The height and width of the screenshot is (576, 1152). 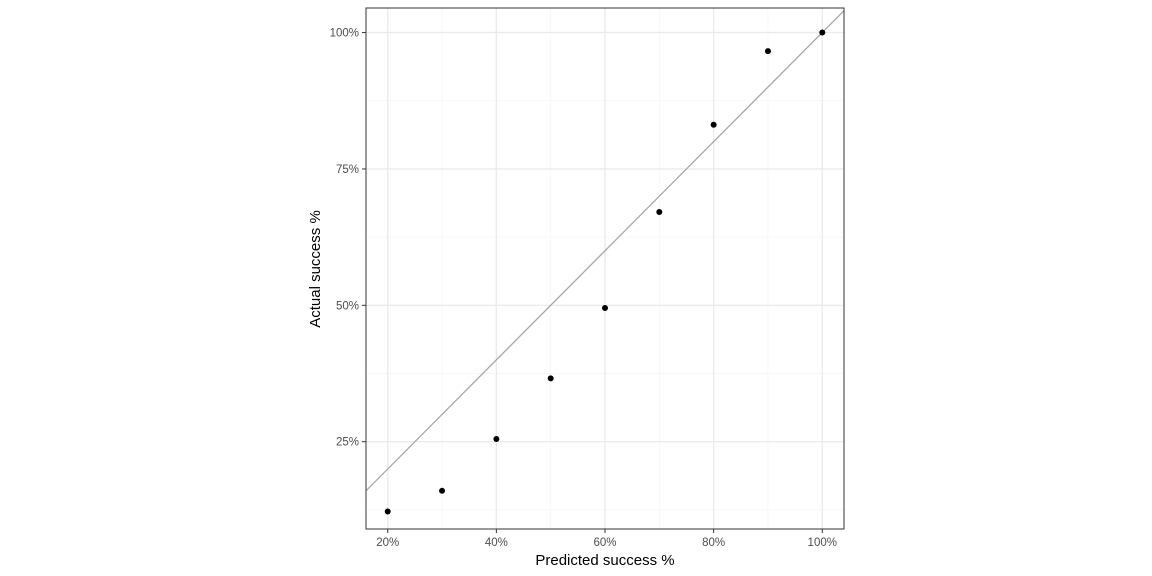 What do you see at coordinates (347, 443) in the screenshot?
I see `y-tick-label: 25%` at bounding box center [347, 443].